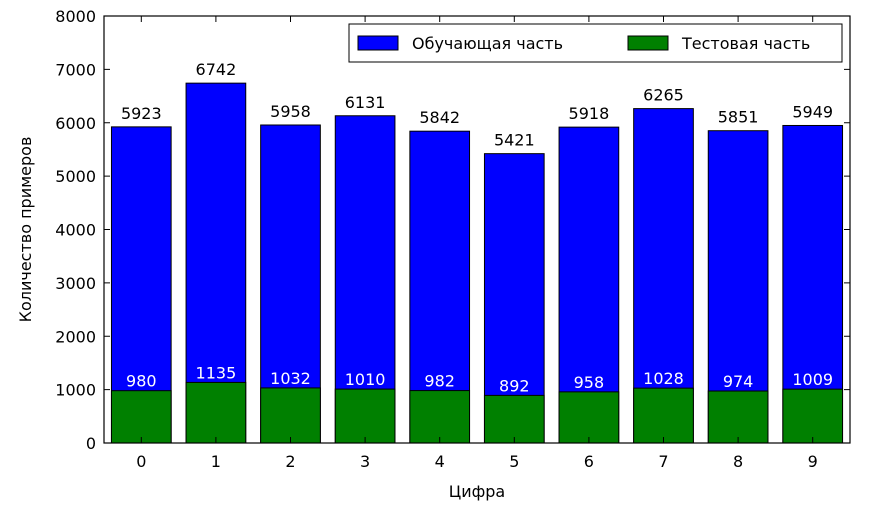 Image resolution: width=875 pixels, height=507 pixels. What do you see at coordinates (141, 381) in the screenshot?
I see `data-label-test-0: 980` at bounding box center [141, 381].